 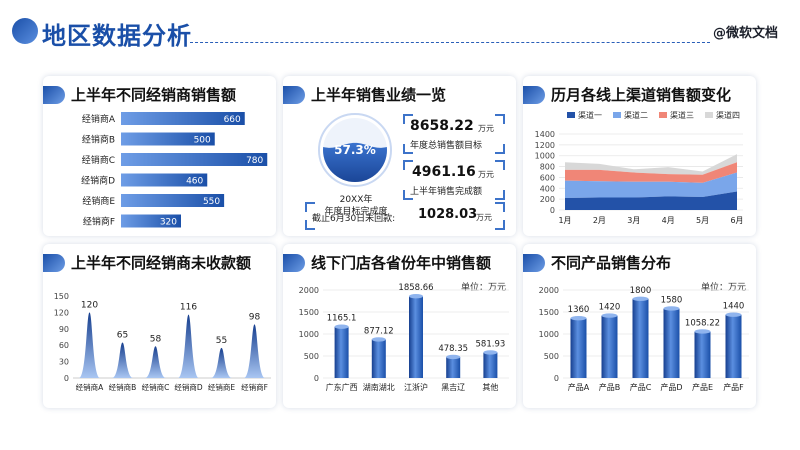 I want to click on y-tick-label: 600, so click(x=547, y=177).